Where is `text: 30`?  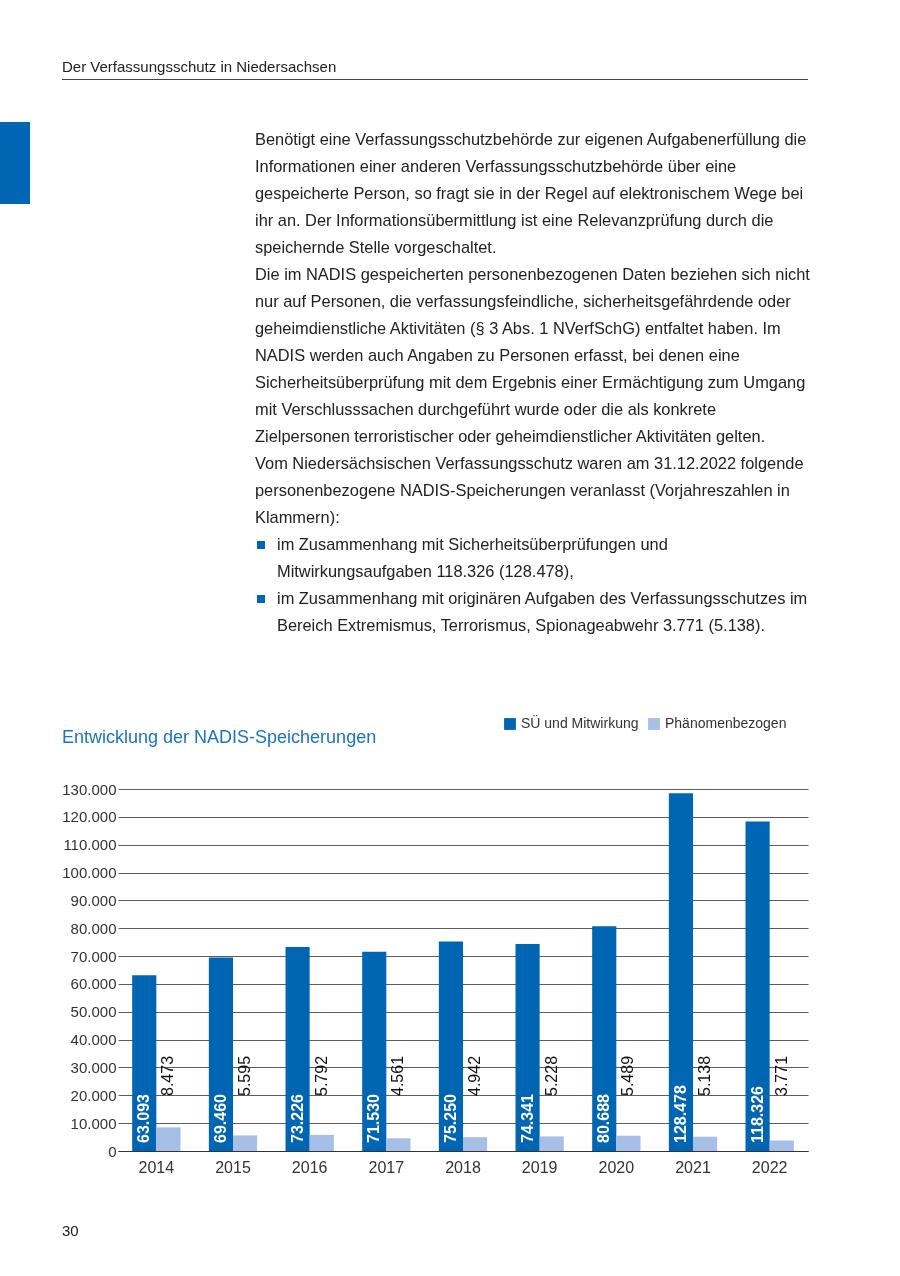
text: 30 is located at coordinates (70, 1230).